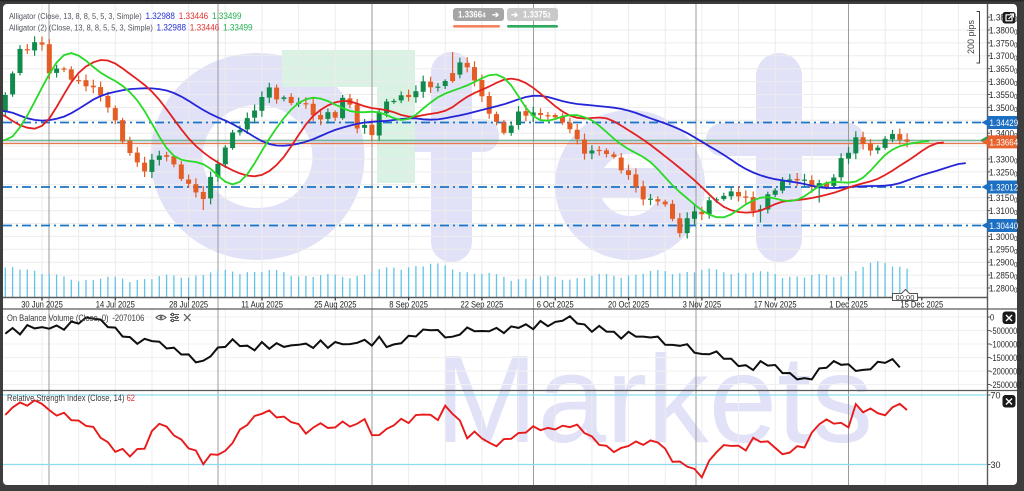  Describe the element at coordinates (42, 304) in the screenshot. I see `svg-text: 30 Jun 2025` at that location.